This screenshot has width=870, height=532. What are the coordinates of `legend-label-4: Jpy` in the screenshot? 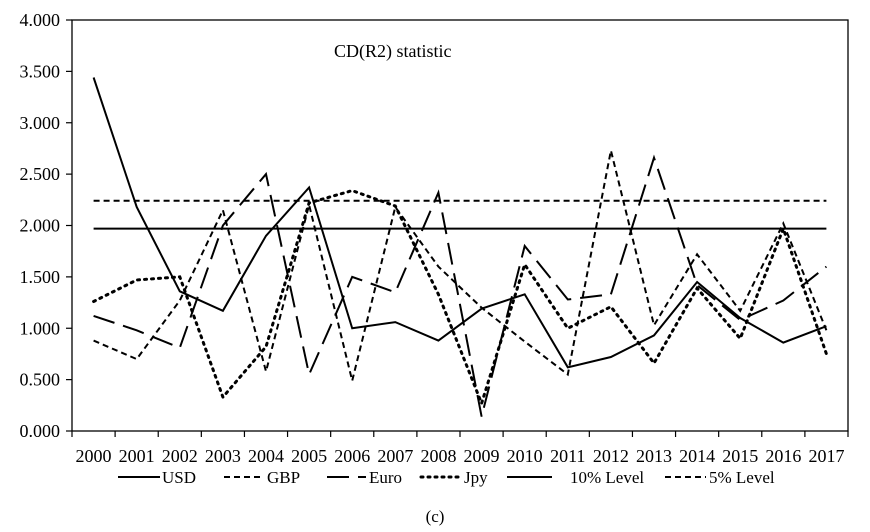 It's located at (476, 477).